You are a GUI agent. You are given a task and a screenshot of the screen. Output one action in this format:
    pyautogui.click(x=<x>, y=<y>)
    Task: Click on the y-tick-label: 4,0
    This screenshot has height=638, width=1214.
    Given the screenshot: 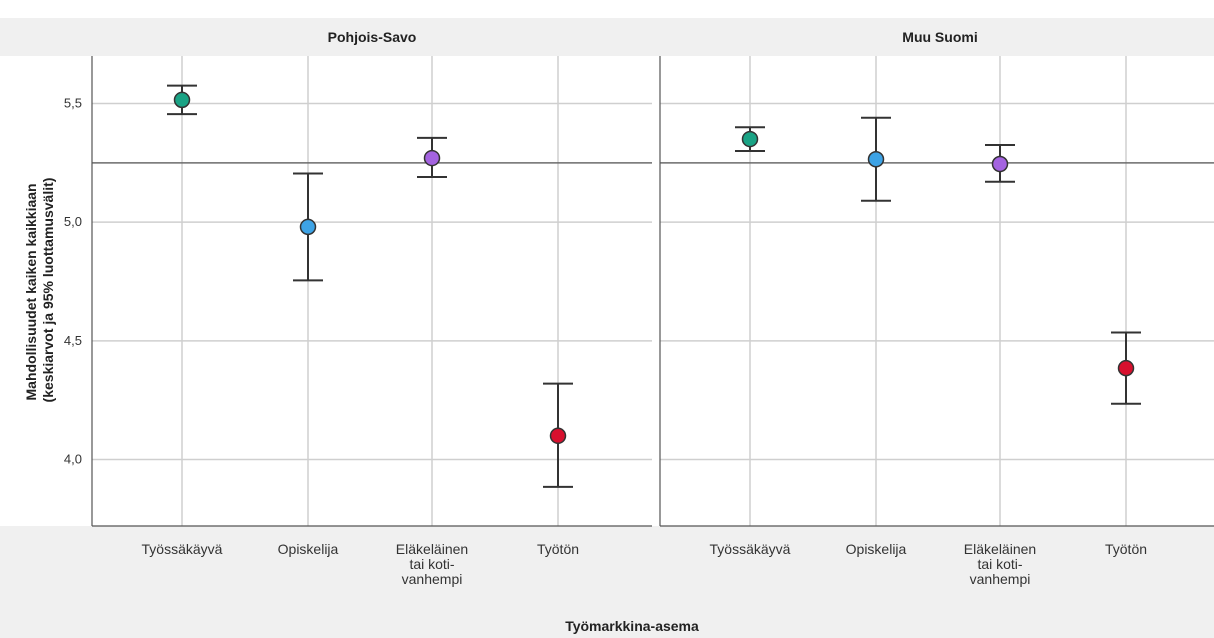 What is the action you would take?
    pyautogui.click(x=73, y=459)
    